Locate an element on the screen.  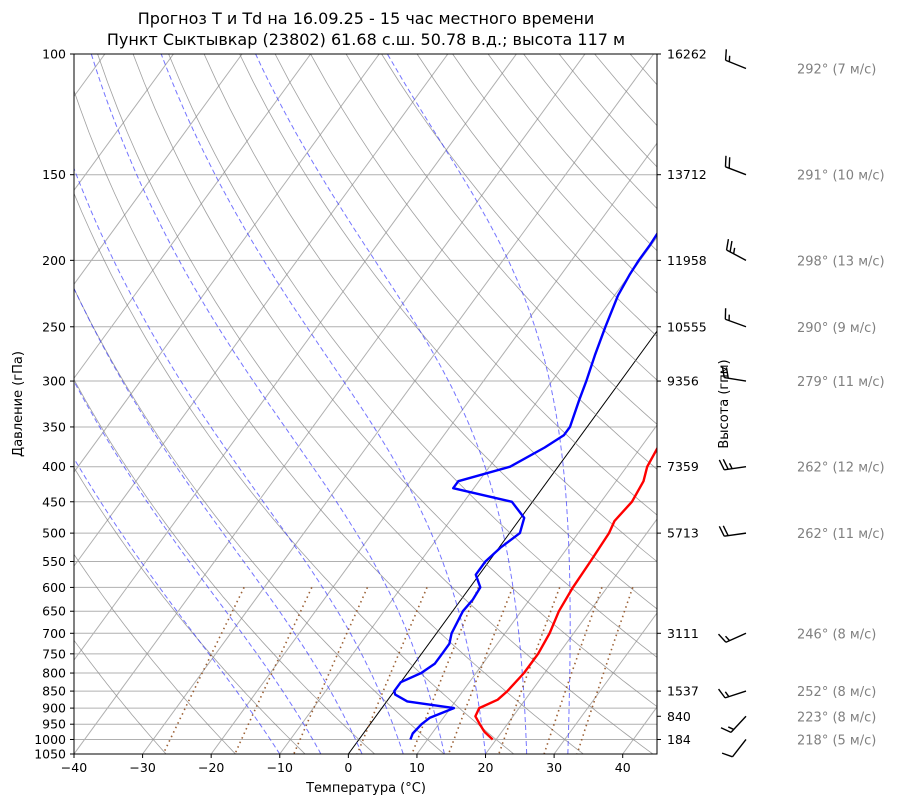
height-tick-label: 3111 is located at coordinates (683, 633).